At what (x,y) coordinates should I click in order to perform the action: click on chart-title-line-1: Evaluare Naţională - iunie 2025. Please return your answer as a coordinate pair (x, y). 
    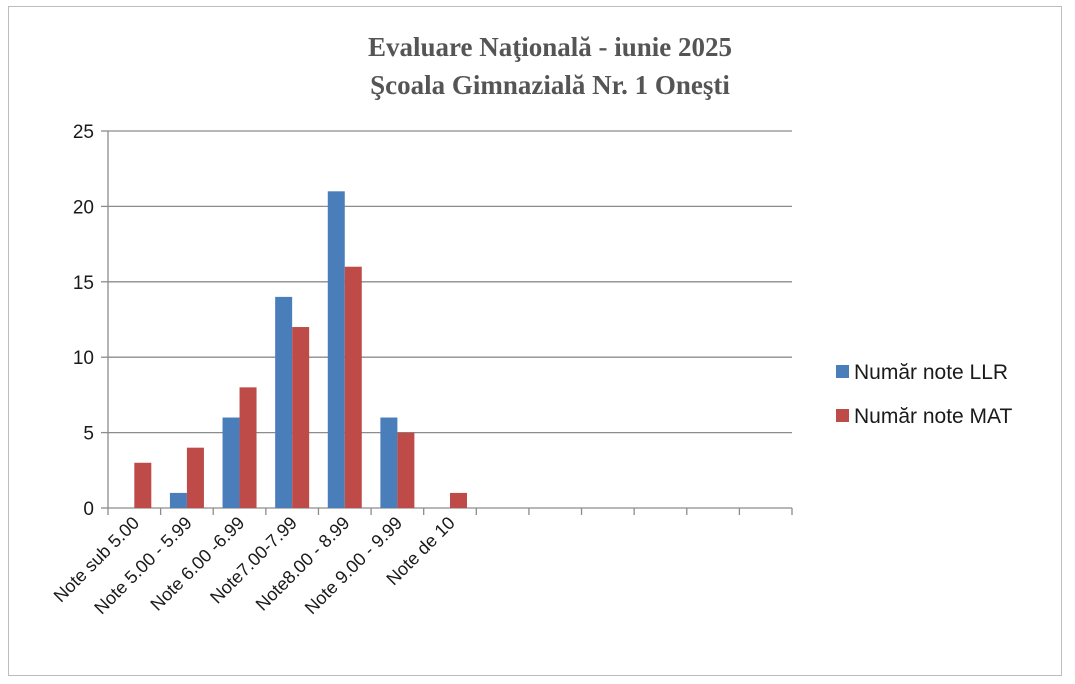
    Looking at the image, I should click on (550, 47).